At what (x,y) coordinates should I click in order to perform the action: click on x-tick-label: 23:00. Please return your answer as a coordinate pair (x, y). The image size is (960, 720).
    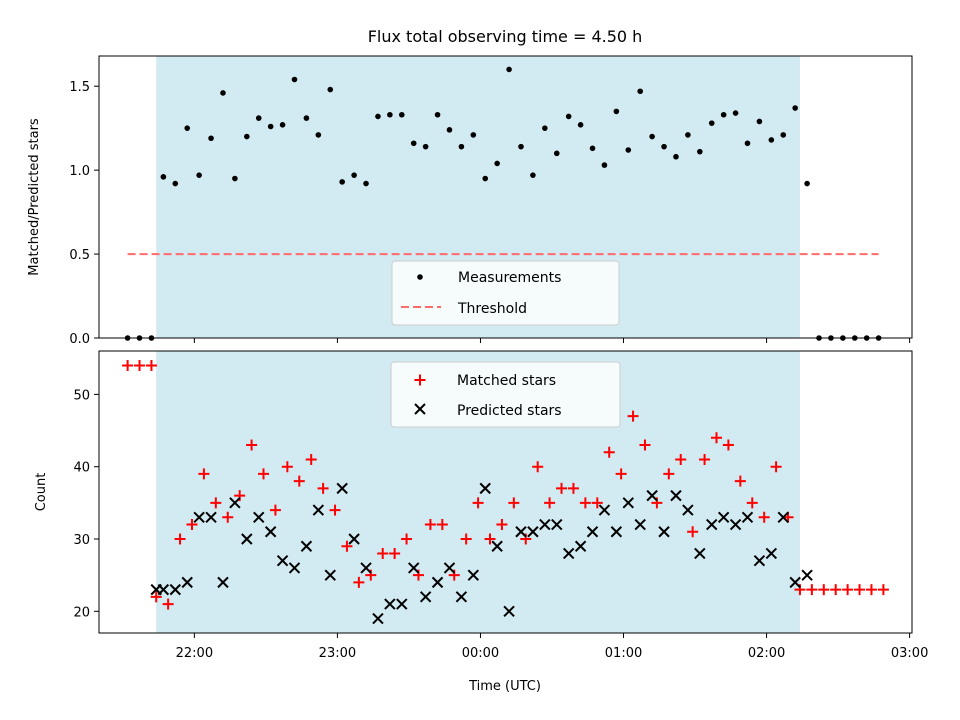
    Looking at the image, I should click on (337, 653).